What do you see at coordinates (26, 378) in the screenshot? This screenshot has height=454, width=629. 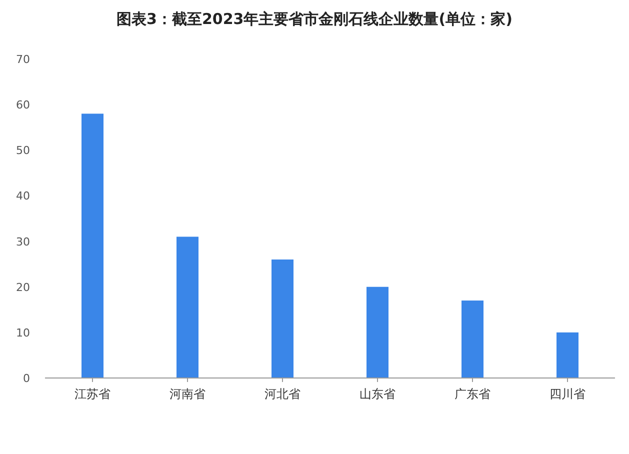 I see `y-tick-label: 0` at bounding box center [26, 378].